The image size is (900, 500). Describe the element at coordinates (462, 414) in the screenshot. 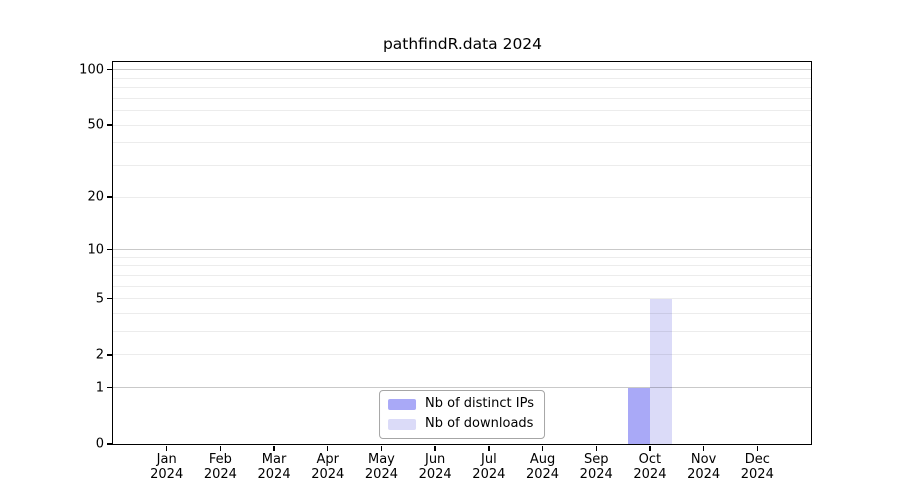

I see `legend: Nb of distinct IPs Nb of downloads` at that location.